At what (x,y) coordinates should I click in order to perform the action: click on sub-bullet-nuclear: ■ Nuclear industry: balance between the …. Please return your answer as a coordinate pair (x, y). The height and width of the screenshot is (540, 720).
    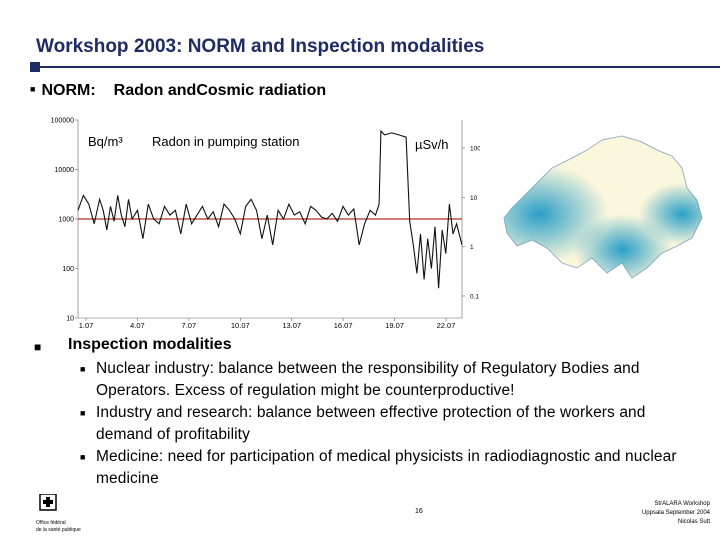
    Looking at the image, I should click on (390, 380).